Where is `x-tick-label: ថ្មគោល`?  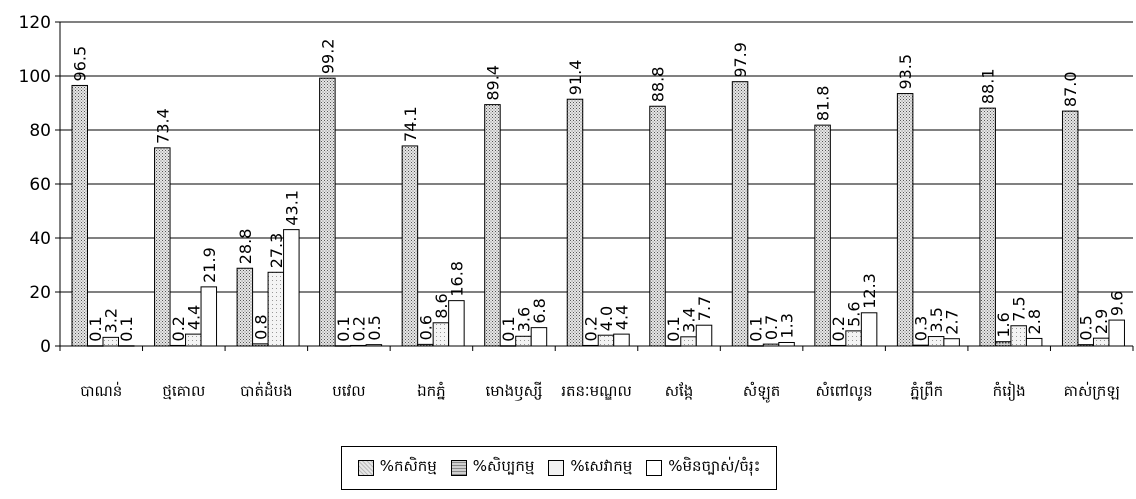 x-tick-label: ថ្មគោល is located at coordinates (183, 391).